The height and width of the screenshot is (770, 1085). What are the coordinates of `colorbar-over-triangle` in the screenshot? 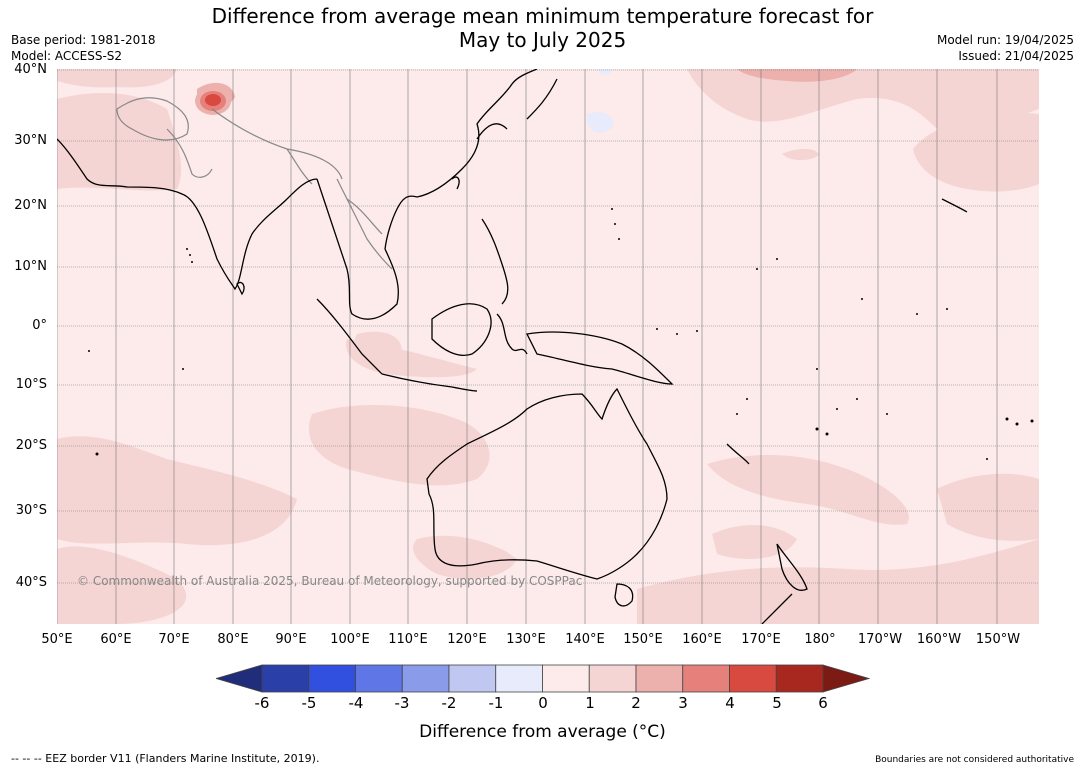 It's located at (846, 678).